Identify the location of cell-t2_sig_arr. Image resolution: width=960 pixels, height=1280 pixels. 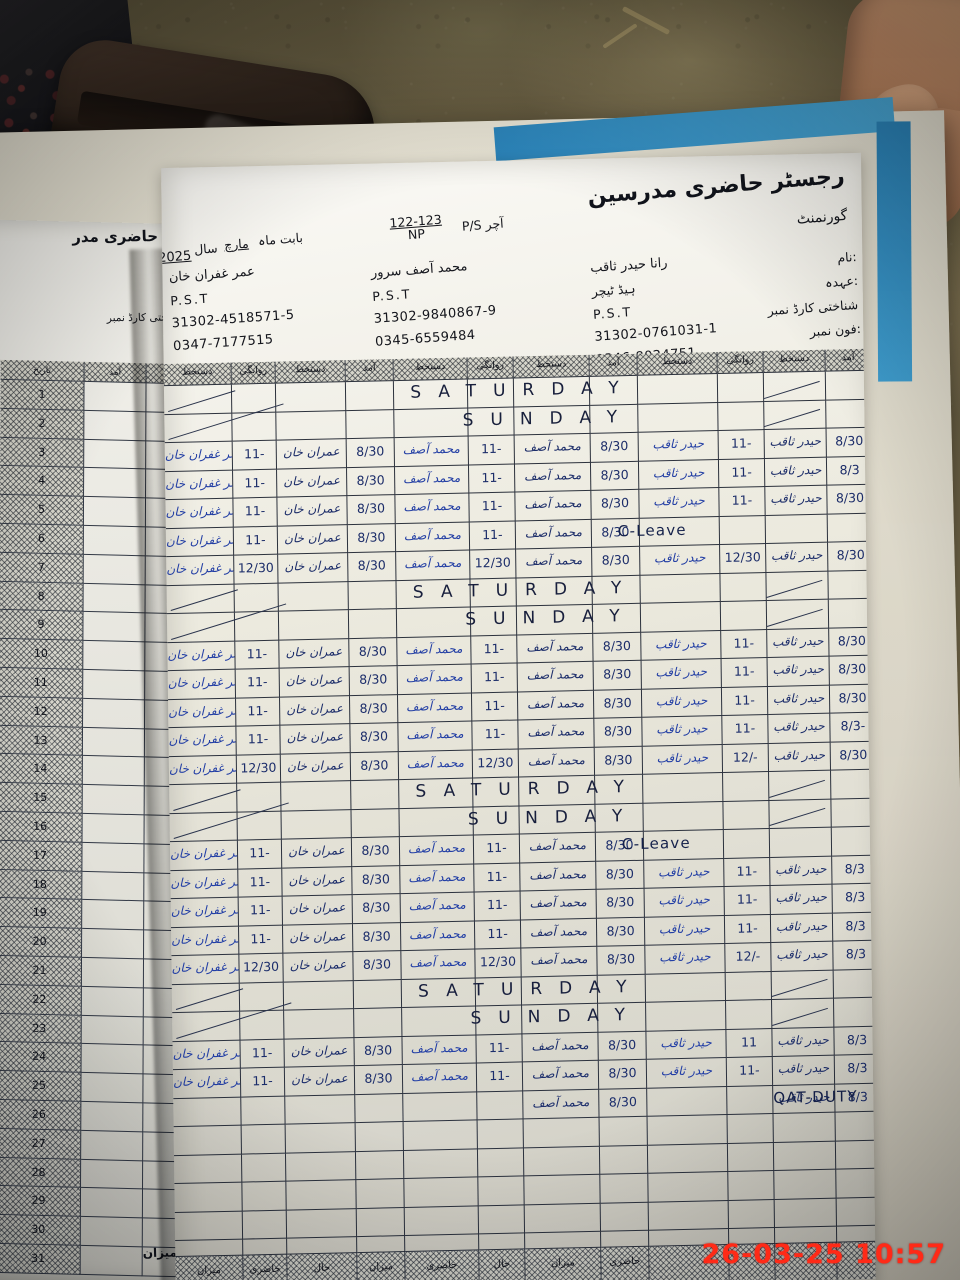
(561, 1132).